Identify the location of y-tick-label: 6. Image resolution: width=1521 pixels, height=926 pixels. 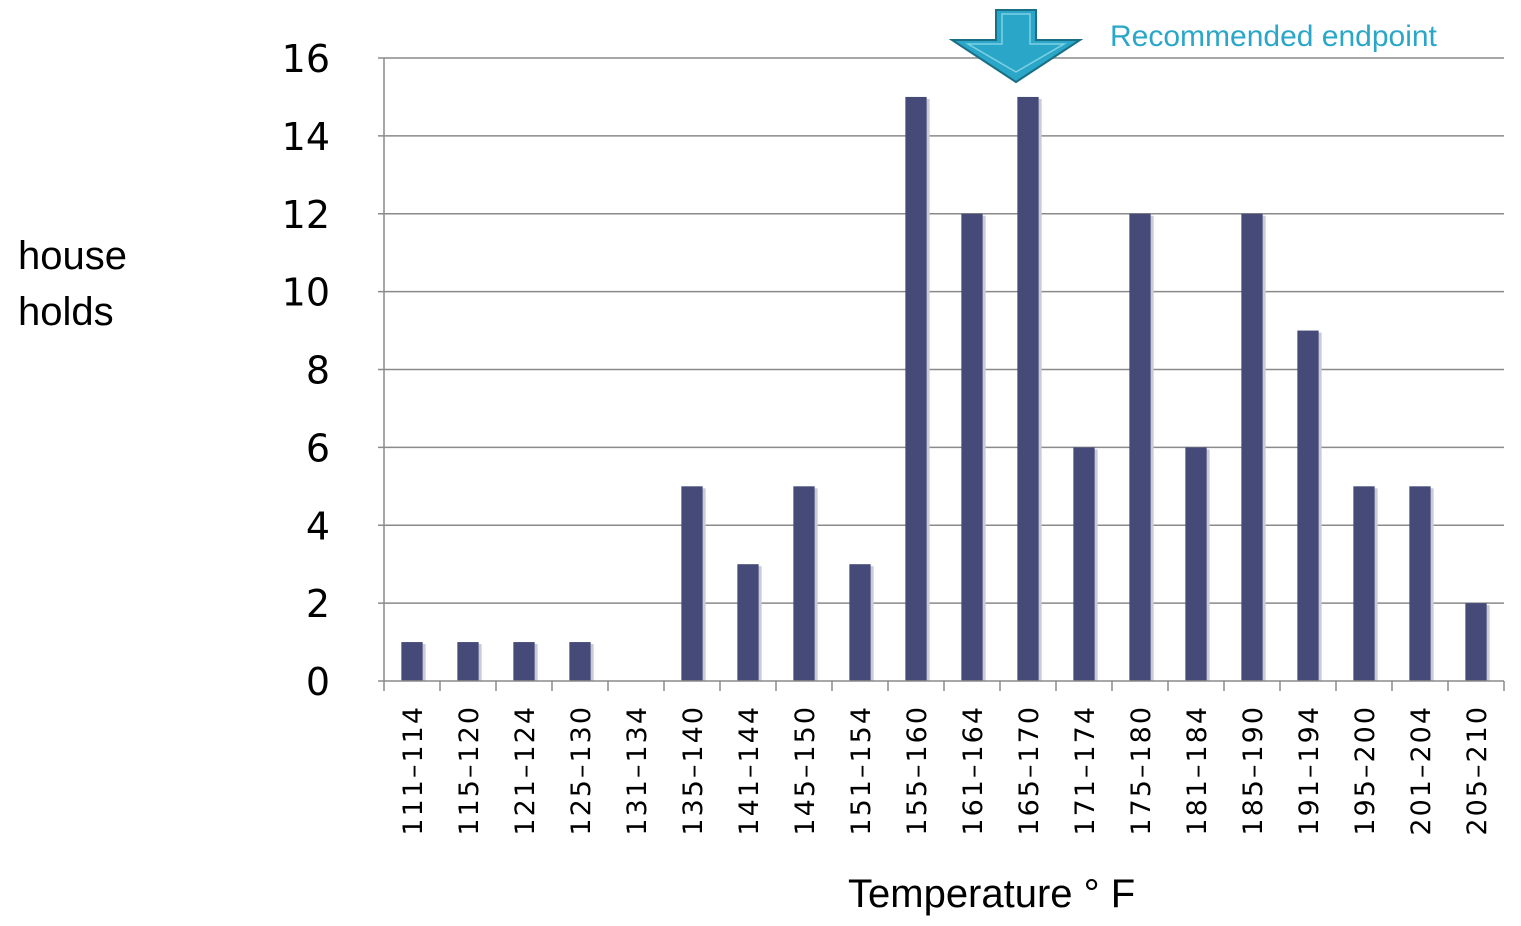
(318, 448).